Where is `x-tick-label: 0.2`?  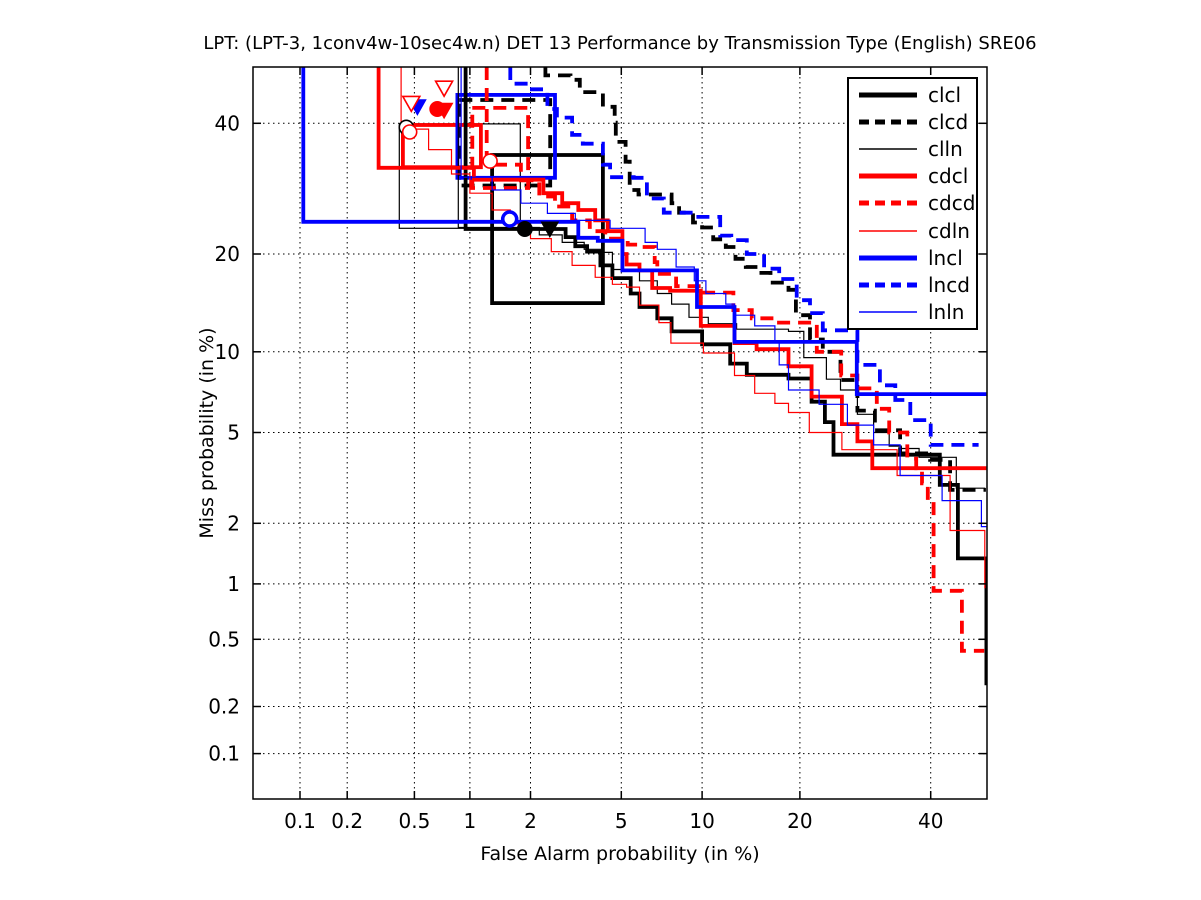
x-tick-label: 0.2 is located at coordinates (347, 821).